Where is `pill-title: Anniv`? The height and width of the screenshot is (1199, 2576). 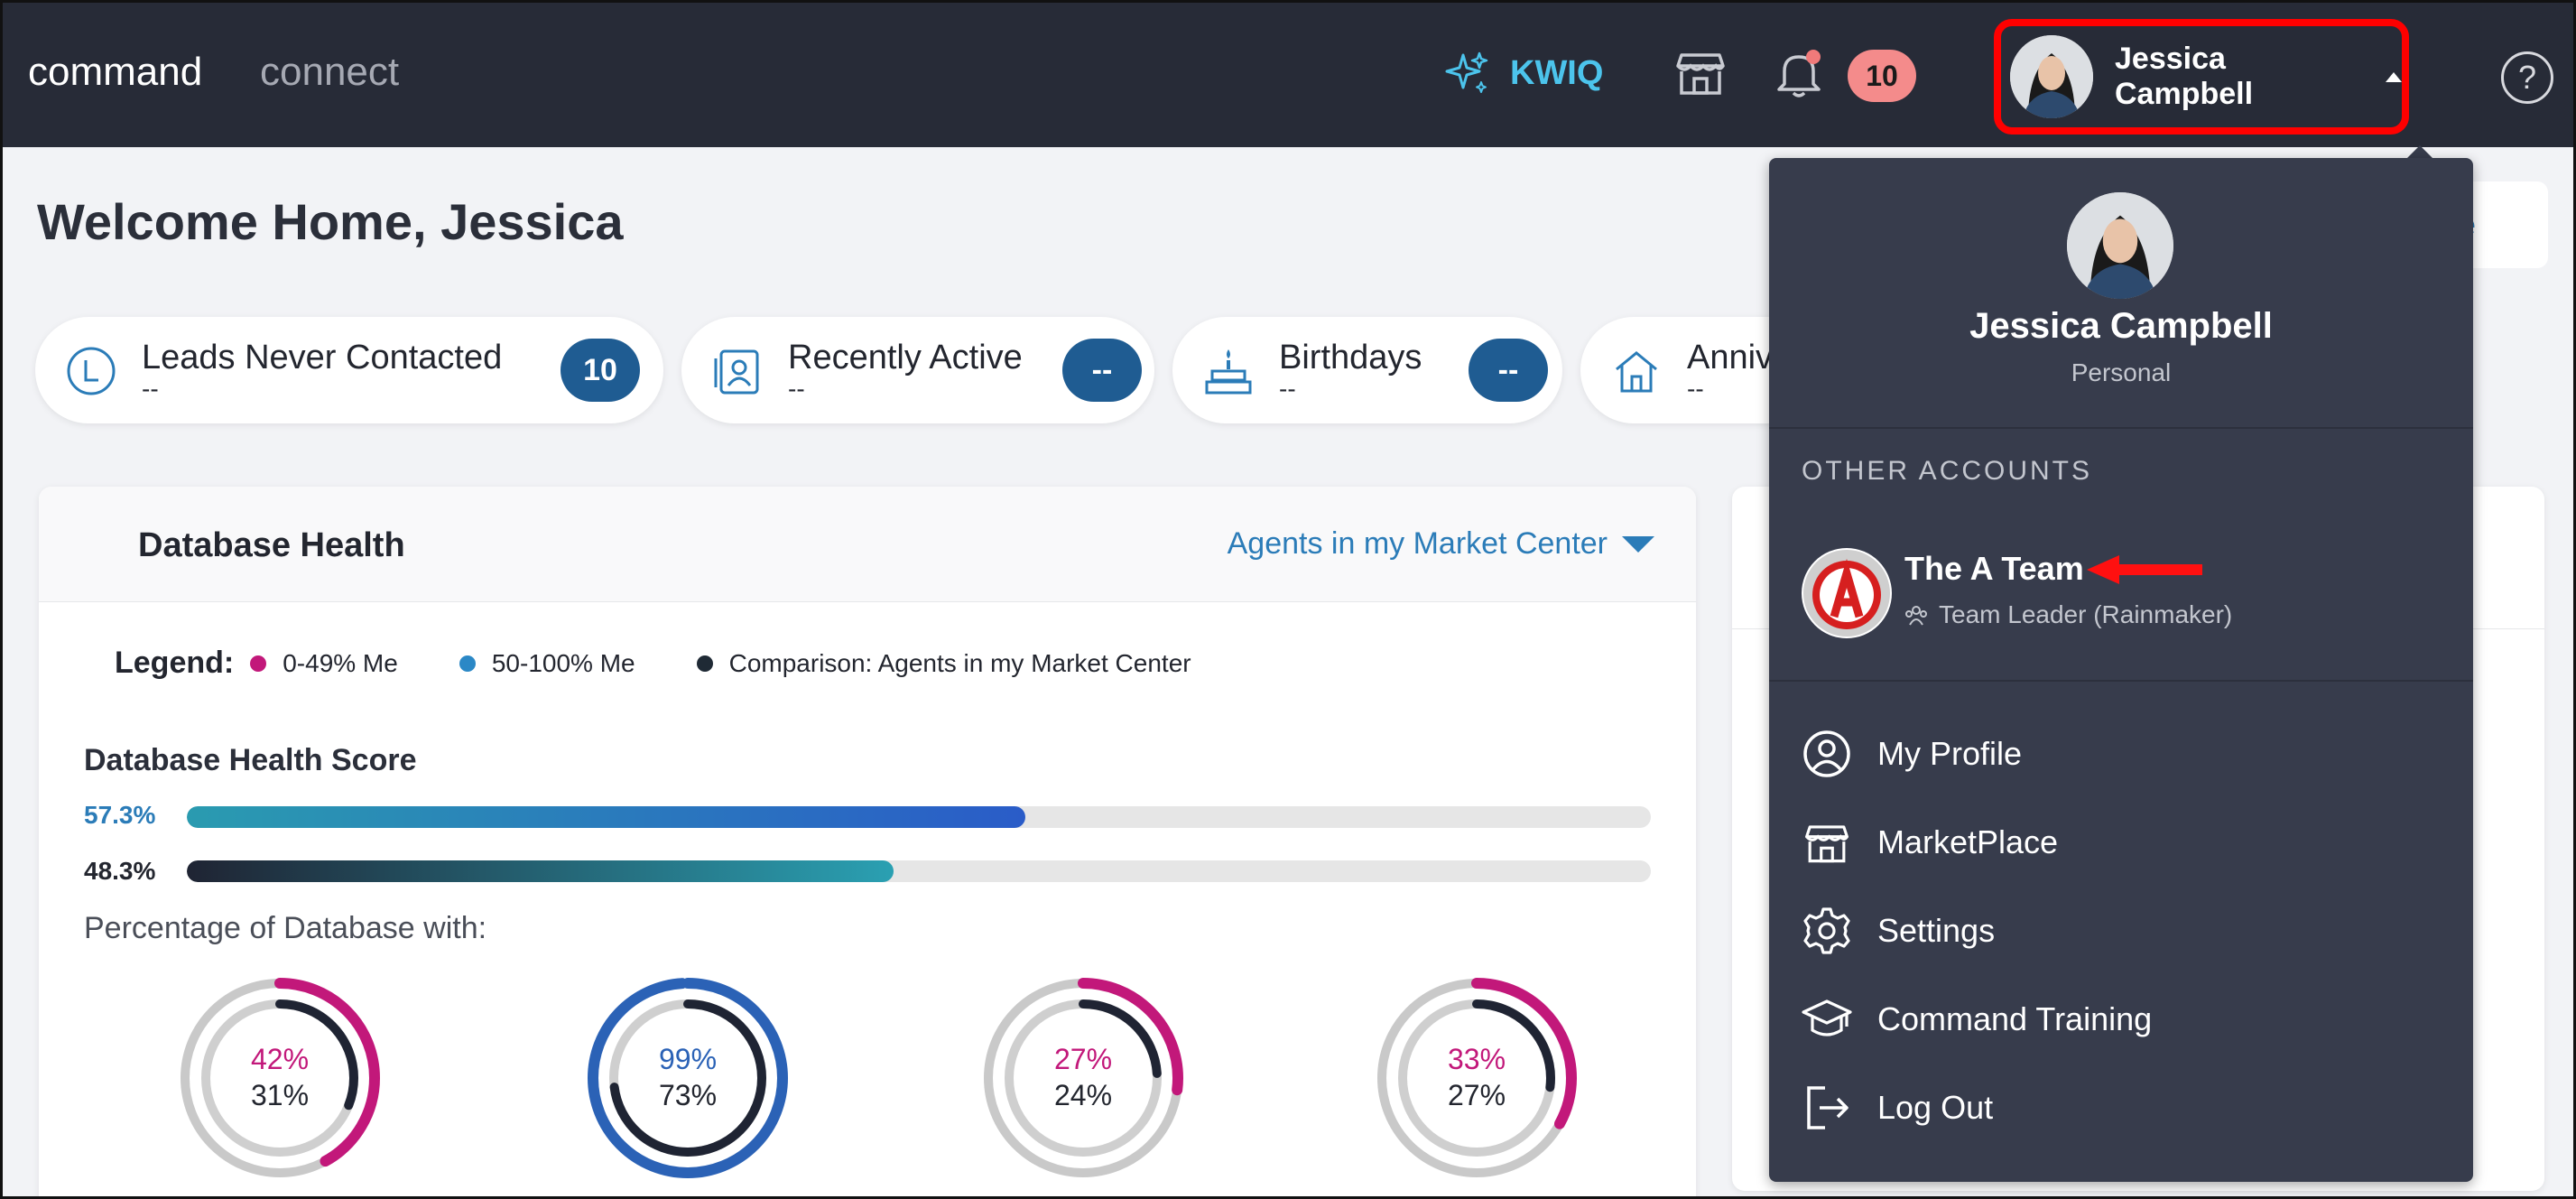
pill-title: Anniv is located at coordinates (1731, 357).